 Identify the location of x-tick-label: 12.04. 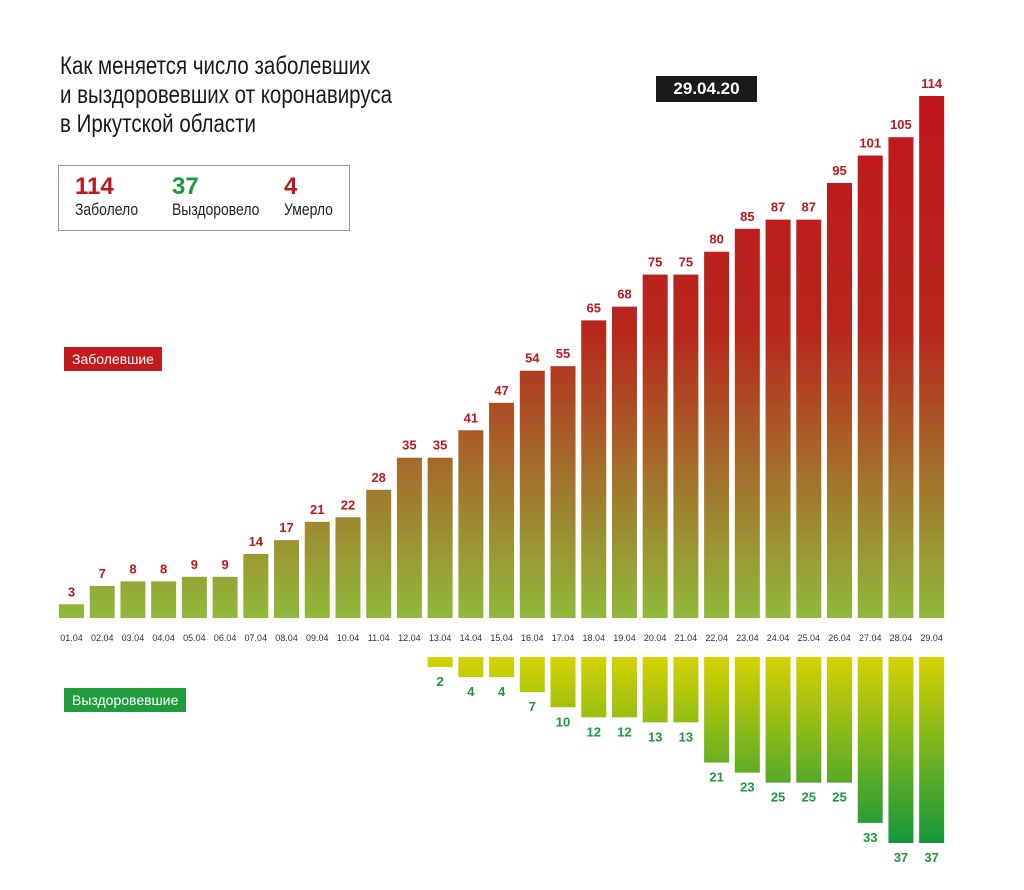
(409, 638).